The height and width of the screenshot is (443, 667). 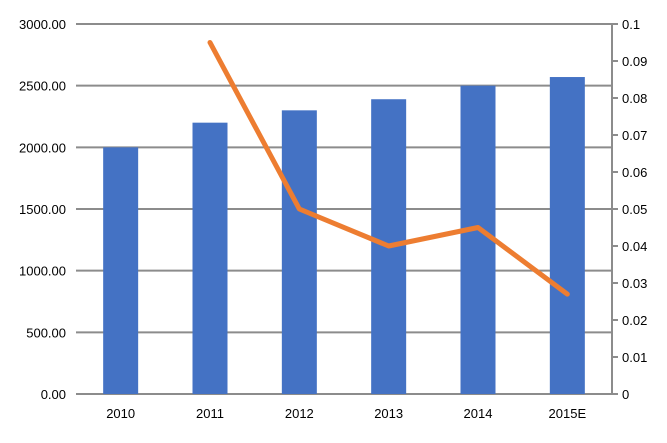 I want to click on left-tick-label: 0.00, so click(x=53, y=394).